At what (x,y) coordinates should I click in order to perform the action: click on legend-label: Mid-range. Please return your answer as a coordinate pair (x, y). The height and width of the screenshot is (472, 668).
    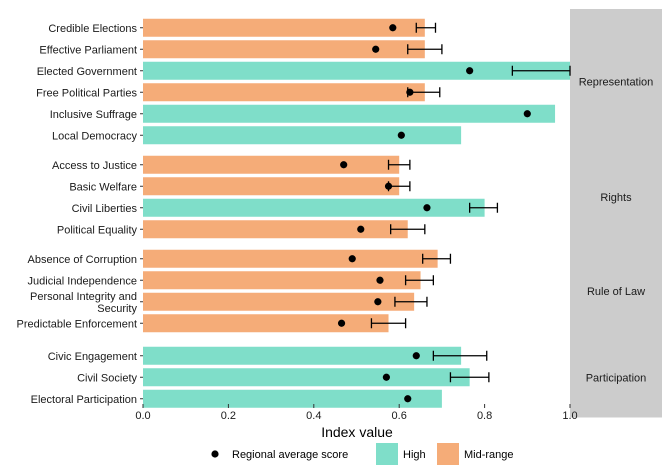
    Looking at the image, I should click on (489, 455).